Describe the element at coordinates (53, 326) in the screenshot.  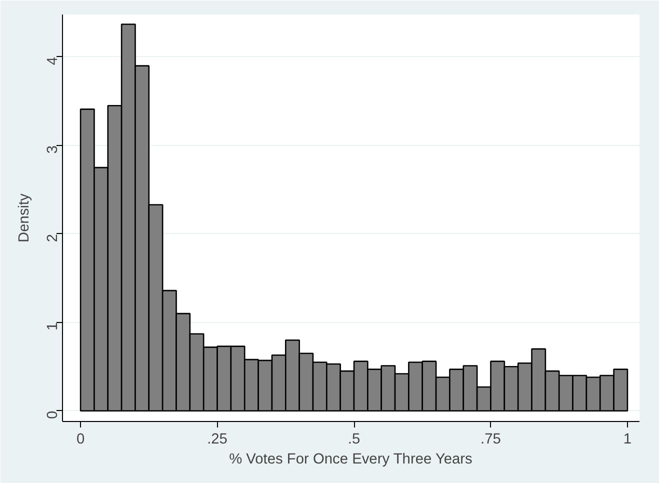
I see `y-tick-label: 1` at that location.